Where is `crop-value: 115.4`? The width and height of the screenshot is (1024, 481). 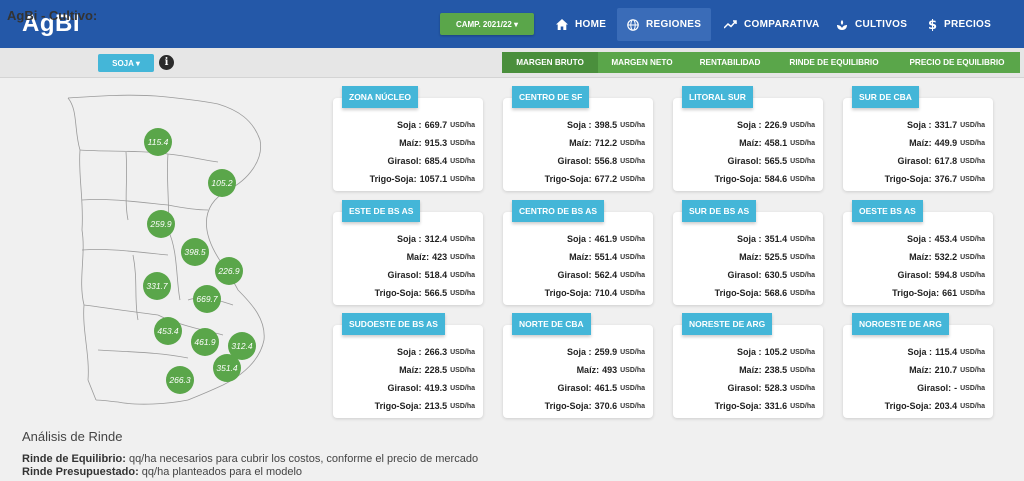
crop-value: 115.4 is located at coordinates (946, 352).